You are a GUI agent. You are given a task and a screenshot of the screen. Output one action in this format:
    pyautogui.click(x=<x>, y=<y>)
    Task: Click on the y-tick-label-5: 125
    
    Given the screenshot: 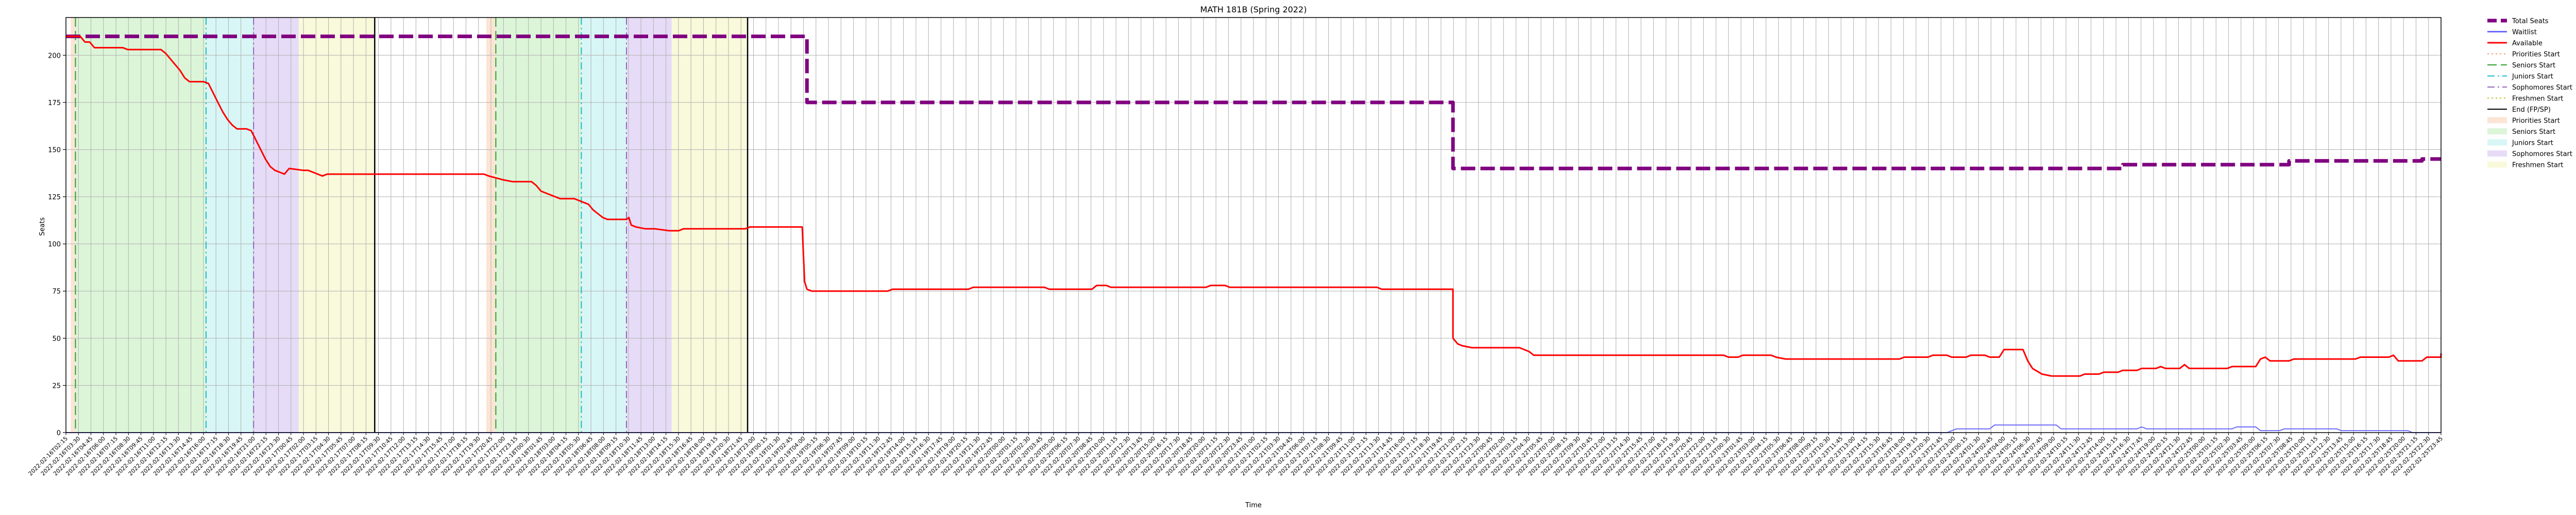 What is the action you would take?
    pyautogui.click(x=54, y=197)
    